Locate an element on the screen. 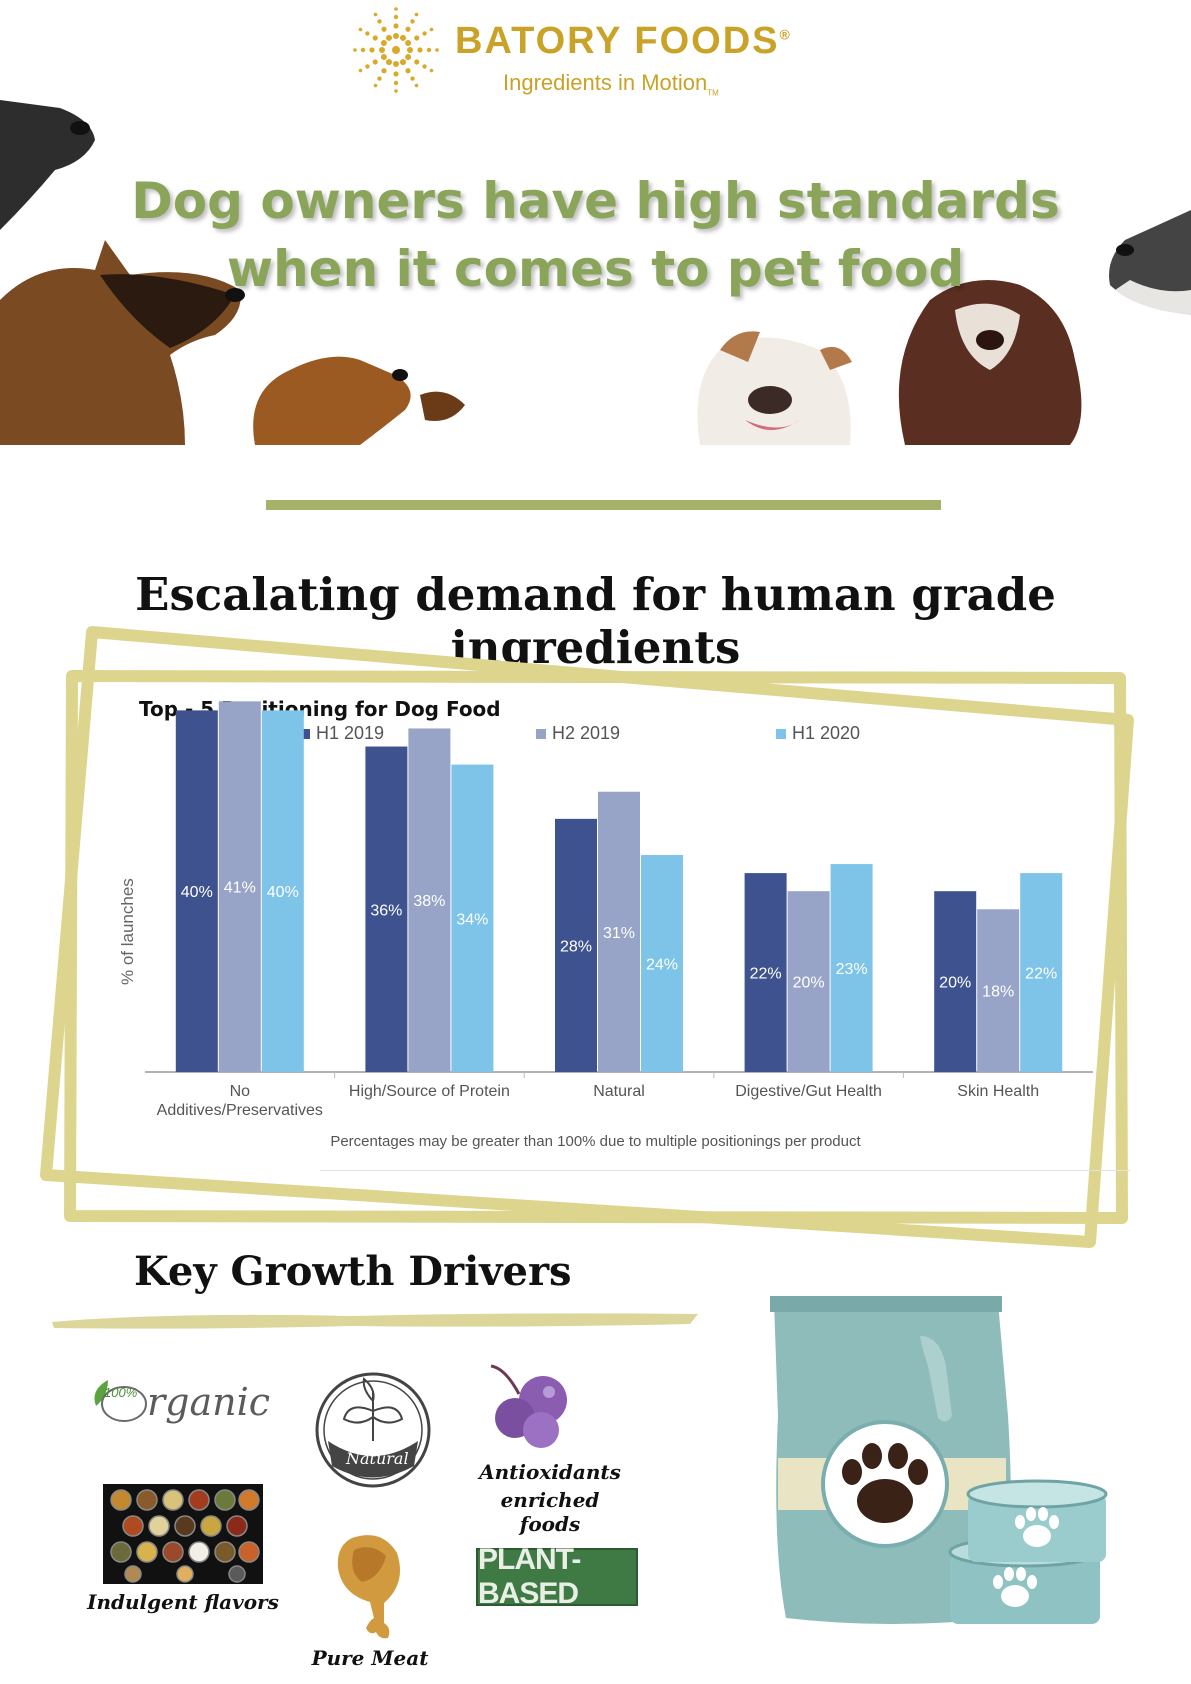  black-dog-head is located at coordinates (47, 165).